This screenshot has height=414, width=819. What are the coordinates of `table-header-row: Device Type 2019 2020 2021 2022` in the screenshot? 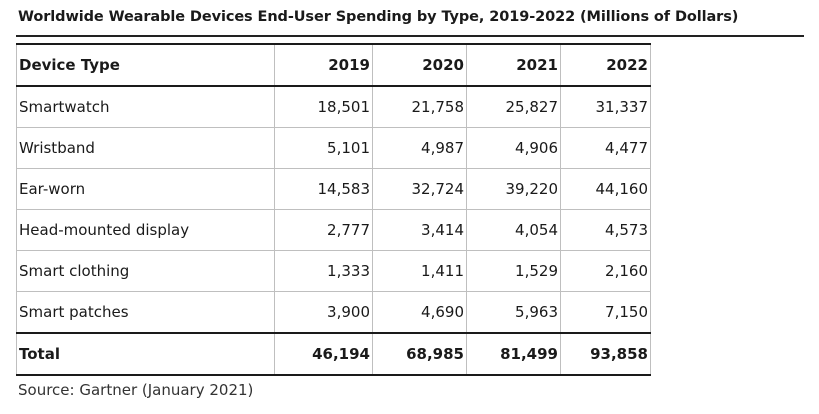 It's located at (333, 65).